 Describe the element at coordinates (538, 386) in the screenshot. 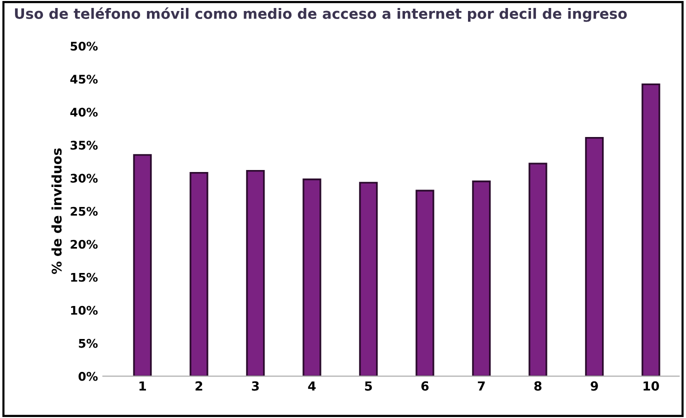

I see `x-tick-label: 8` at that location.